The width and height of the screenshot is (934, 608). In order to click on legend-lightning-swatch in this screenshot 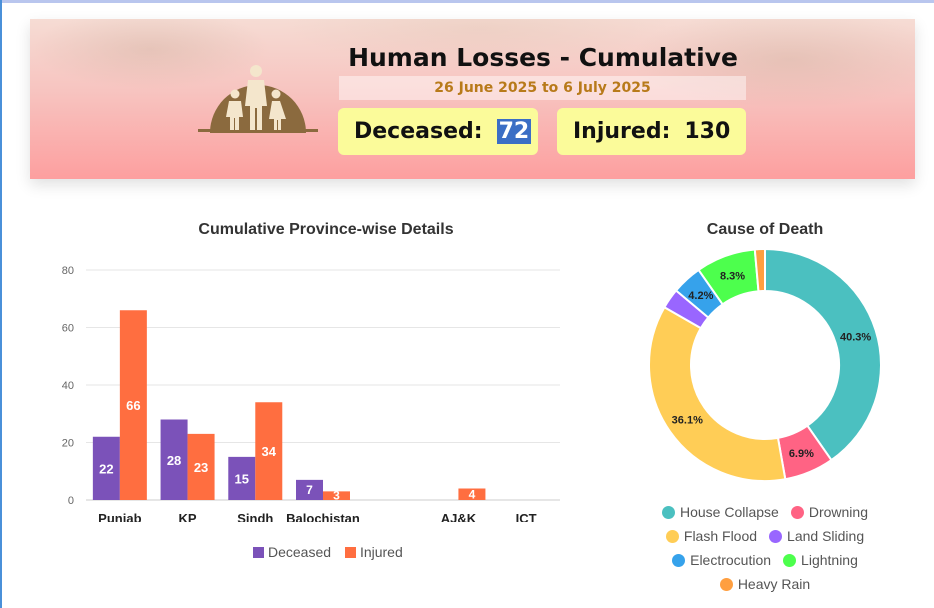, I will do `click(790, 560)`.